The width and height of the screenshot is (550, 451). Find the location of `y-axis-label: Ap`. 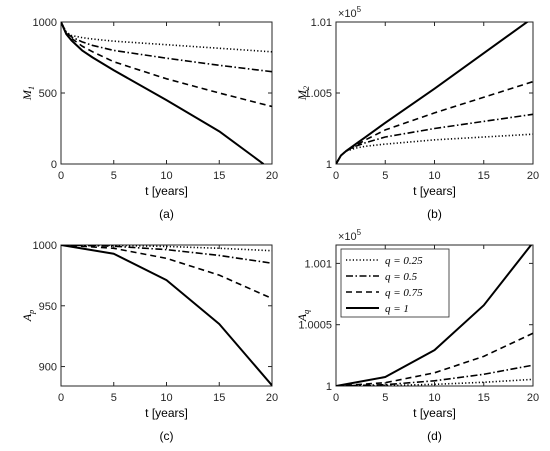

y-axis-label: Ap is located at coordinates (28, 316).